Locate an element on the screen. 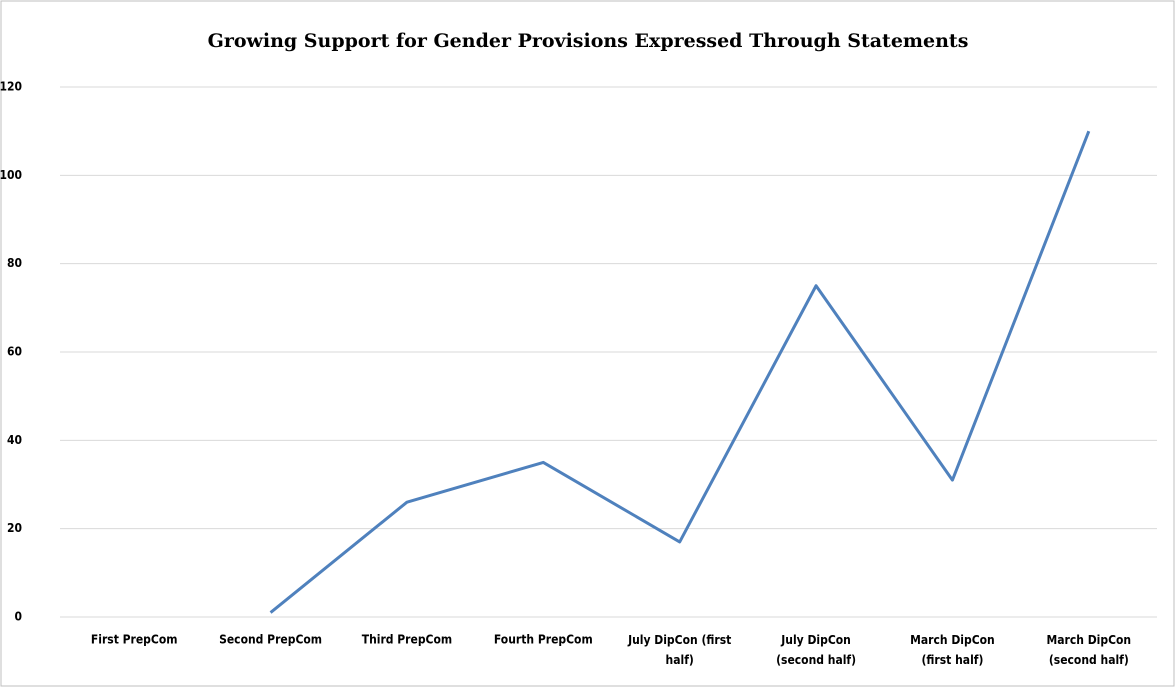 The height and width of the screenshot is (688, 1176). x-tick-label: March DipCon (second half) is located at coordinates (1089, 650).